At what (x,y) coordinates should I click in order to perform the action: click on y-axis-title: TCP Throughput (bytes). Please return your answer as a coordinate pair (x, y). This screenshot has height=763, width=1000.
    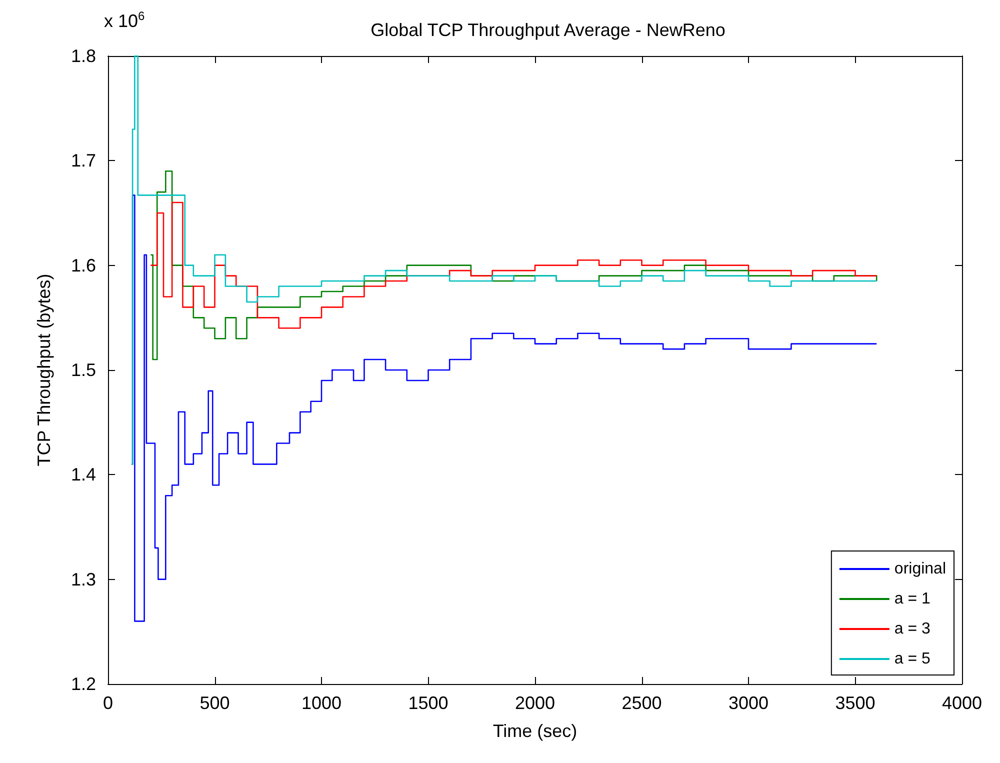
    Looking at the image, I should click on (44, 370).